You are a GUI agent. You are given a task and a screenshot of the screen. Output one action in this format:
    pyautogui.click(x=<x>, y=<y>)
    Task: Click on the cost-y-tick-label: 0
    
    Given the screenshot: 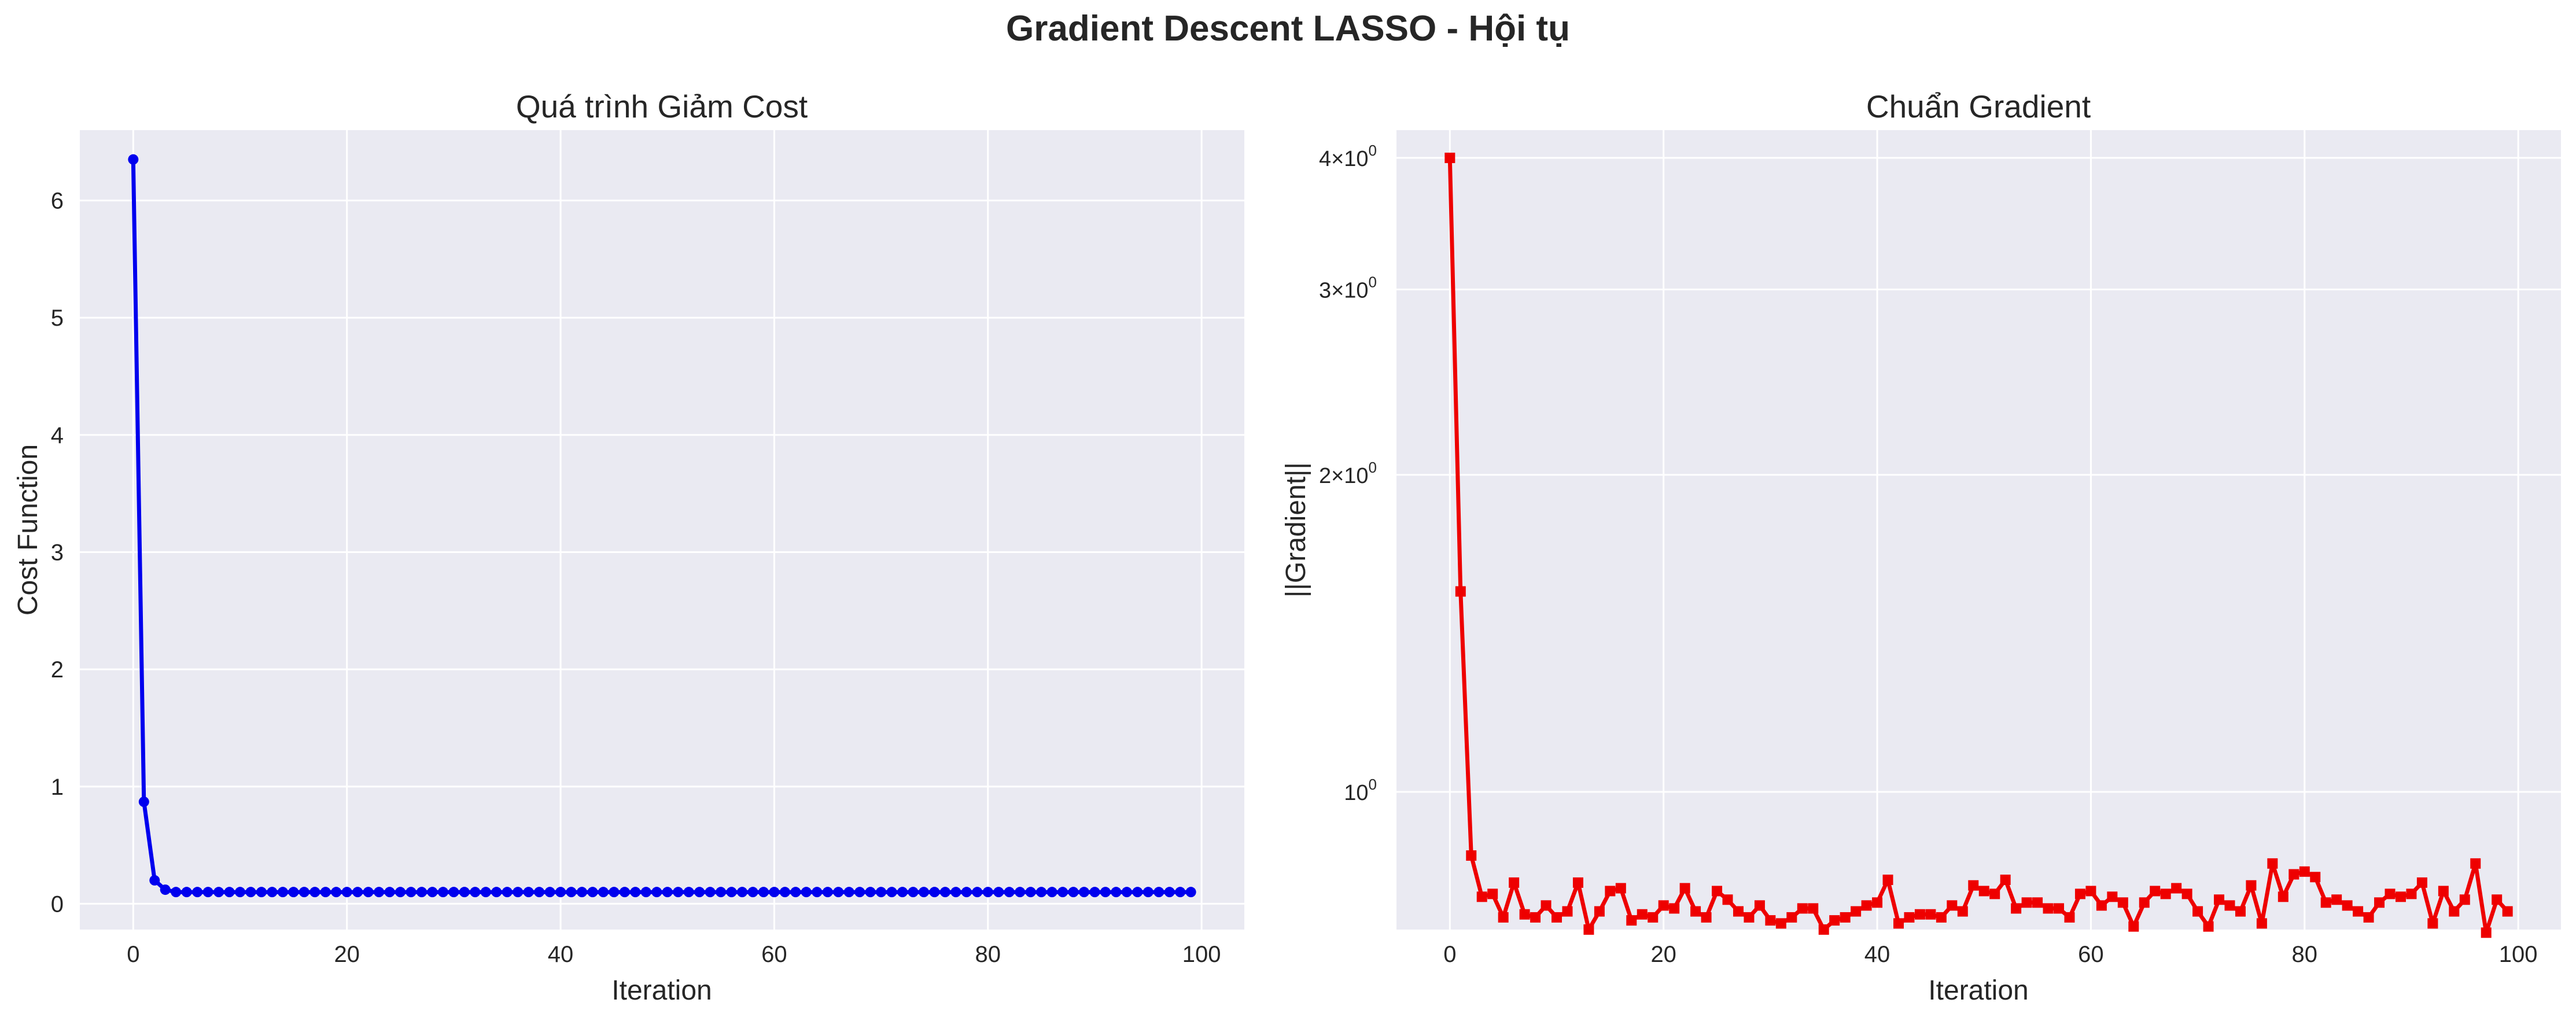 What is the action you would take?
    pyautogui.click(x=57, y=904)
    